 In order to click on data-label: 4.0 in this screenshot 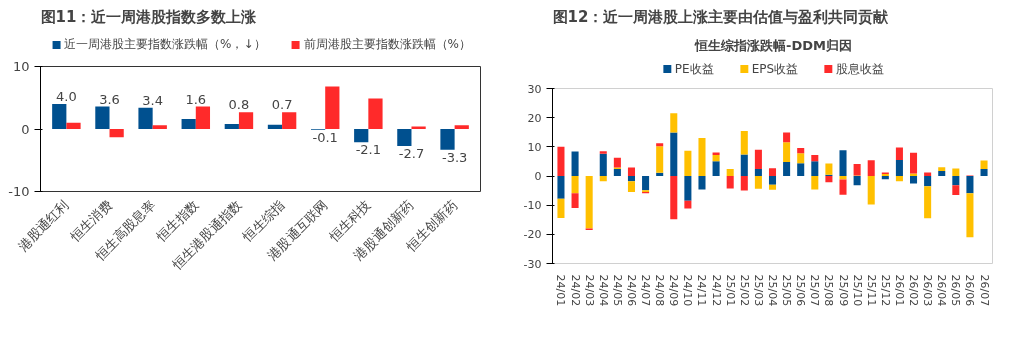, I will do `click(66, 96)`.